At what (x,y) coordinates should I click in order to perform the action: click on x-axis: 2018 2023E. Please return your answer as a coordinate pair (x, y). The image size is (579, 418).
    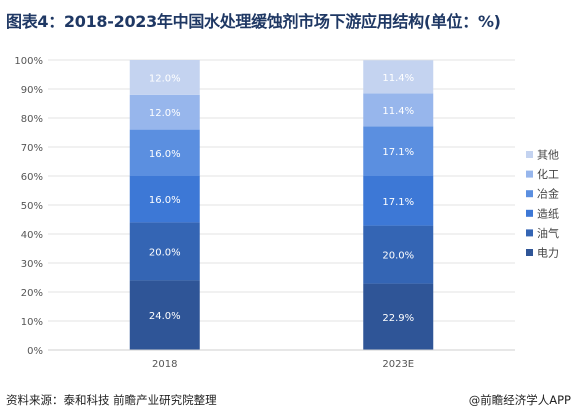
    Looking at the image, I should click on (281, 359).